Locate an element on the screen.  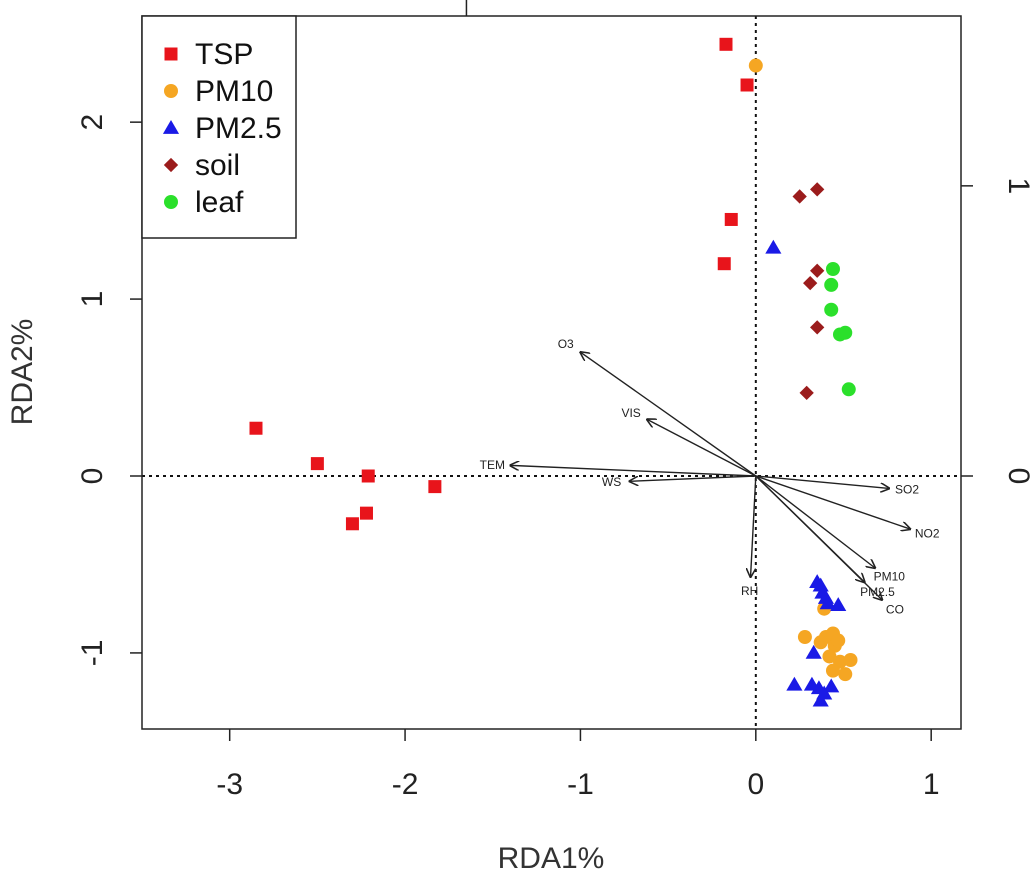
right-y-tick-label: 0 is located at coordinates (1018, 476).